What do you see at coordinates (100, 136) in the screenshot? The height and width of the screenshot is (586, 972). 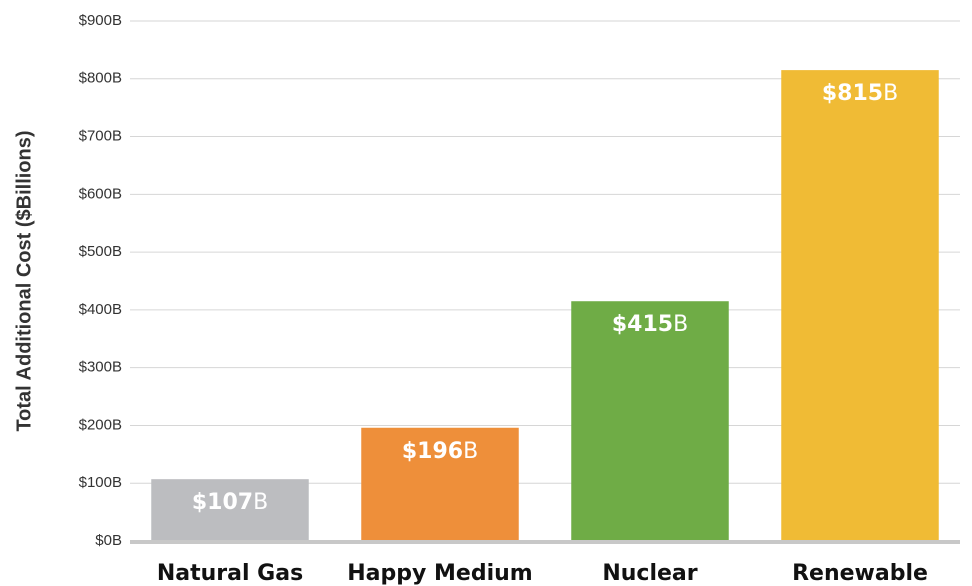 I see `y-tick-label: $700B` at bounding box center [100, 136].